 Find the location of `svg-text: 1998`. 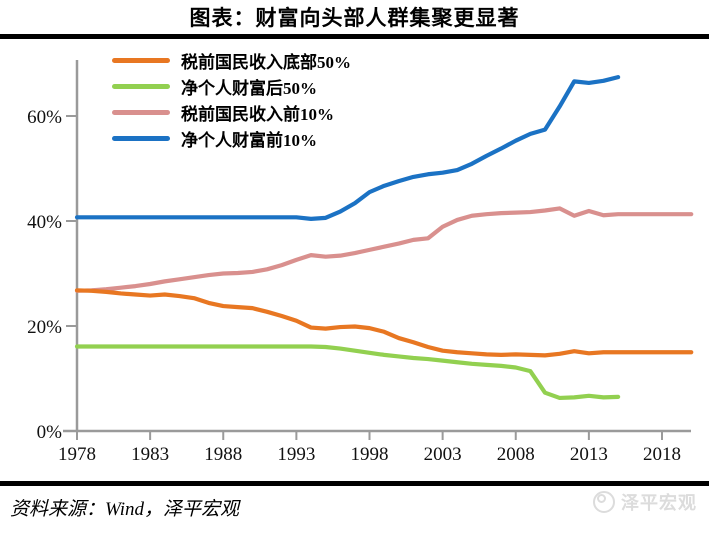

svg-text: 1998 is located at coordinates (370, 454).